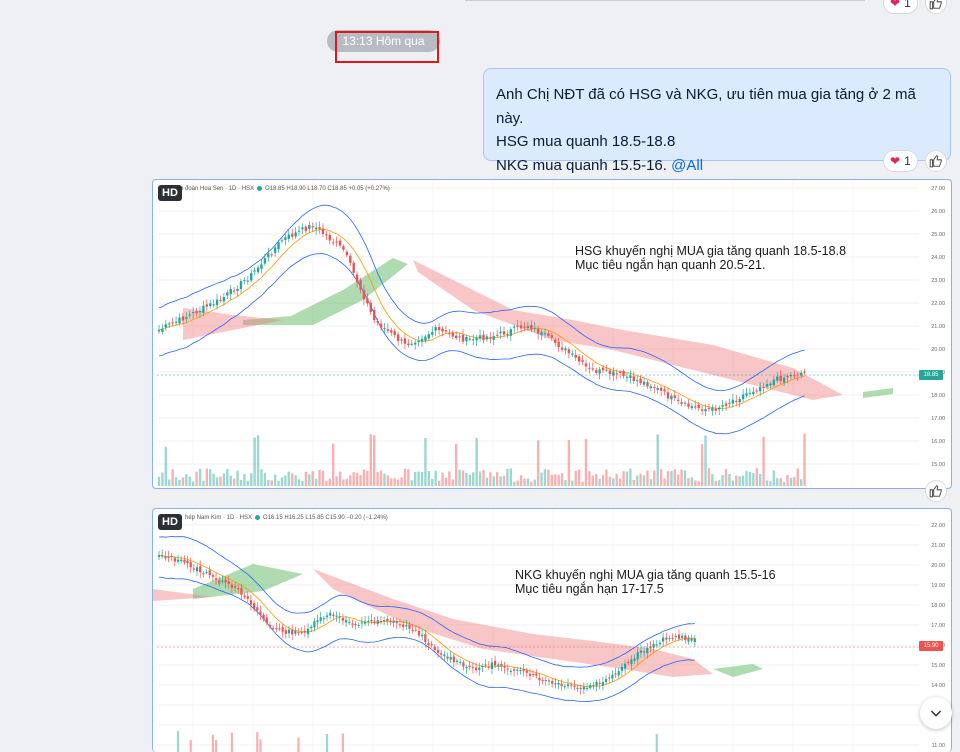  I want to click on last-price-tag: 18.85, so click(931, 375).